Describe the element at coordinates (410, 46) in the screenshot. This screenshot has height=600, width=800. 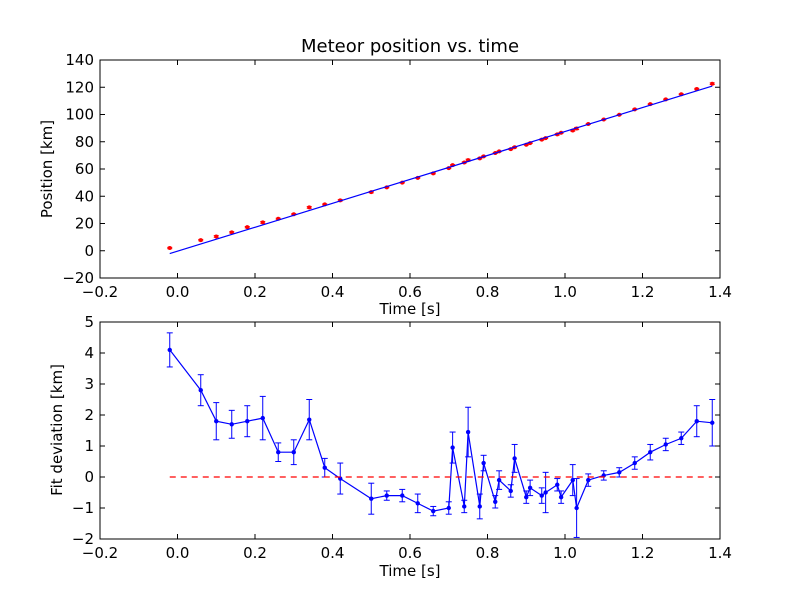
I see `chart-title: Meteor position vs. time` at that location.